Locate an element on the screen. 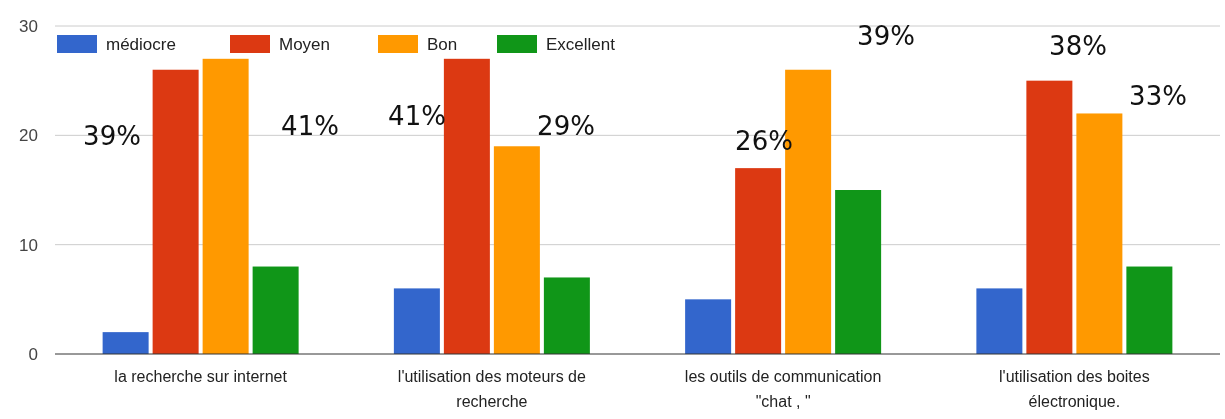 The height and width of the screenshot is (419, 1225). annotation: 29% is located at coordinates (566, 126).